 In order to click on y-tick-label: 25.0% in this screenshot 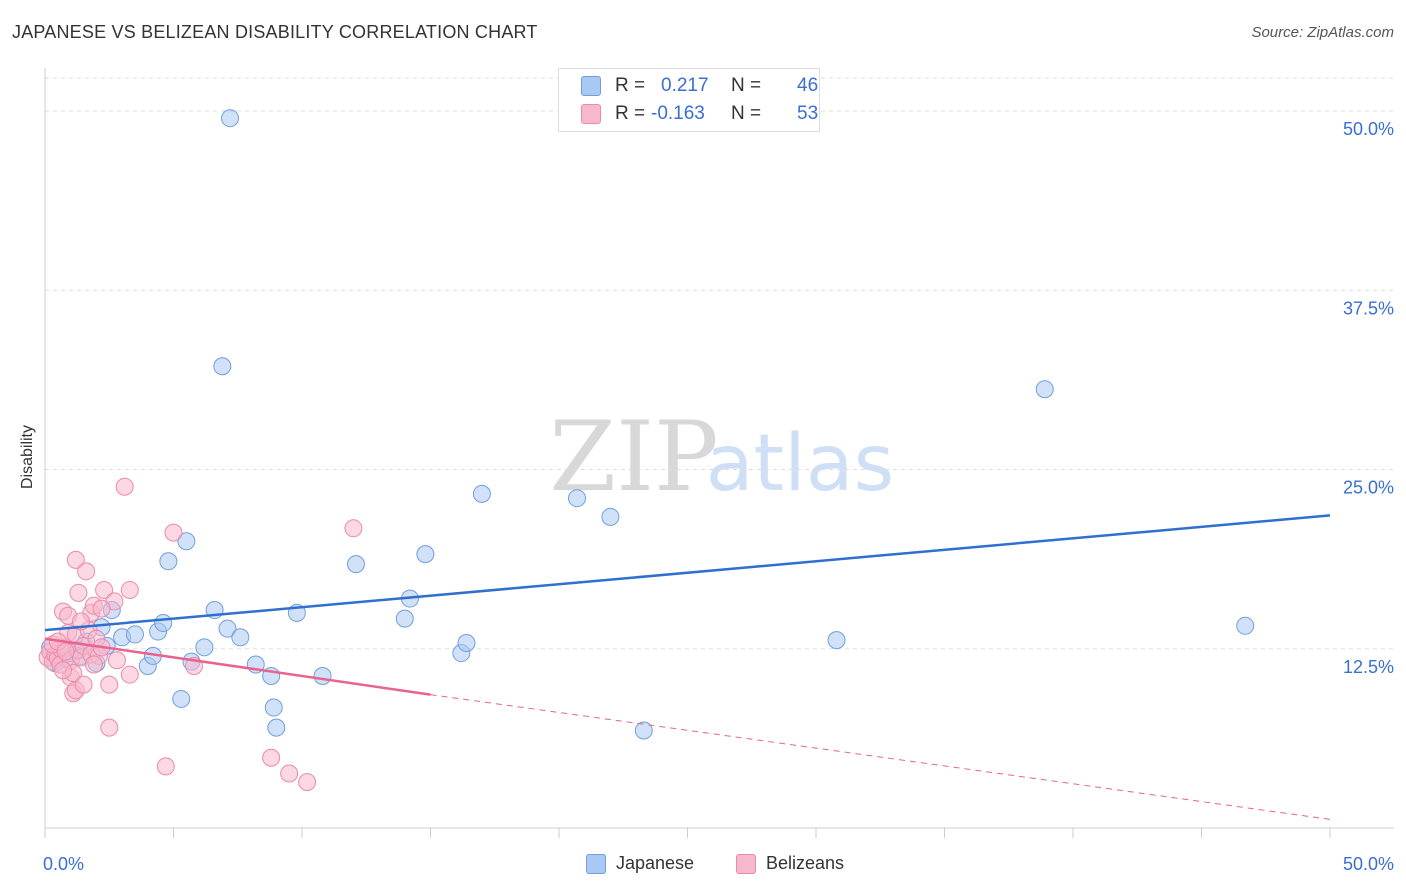, I will do `click(1368, 488)`.